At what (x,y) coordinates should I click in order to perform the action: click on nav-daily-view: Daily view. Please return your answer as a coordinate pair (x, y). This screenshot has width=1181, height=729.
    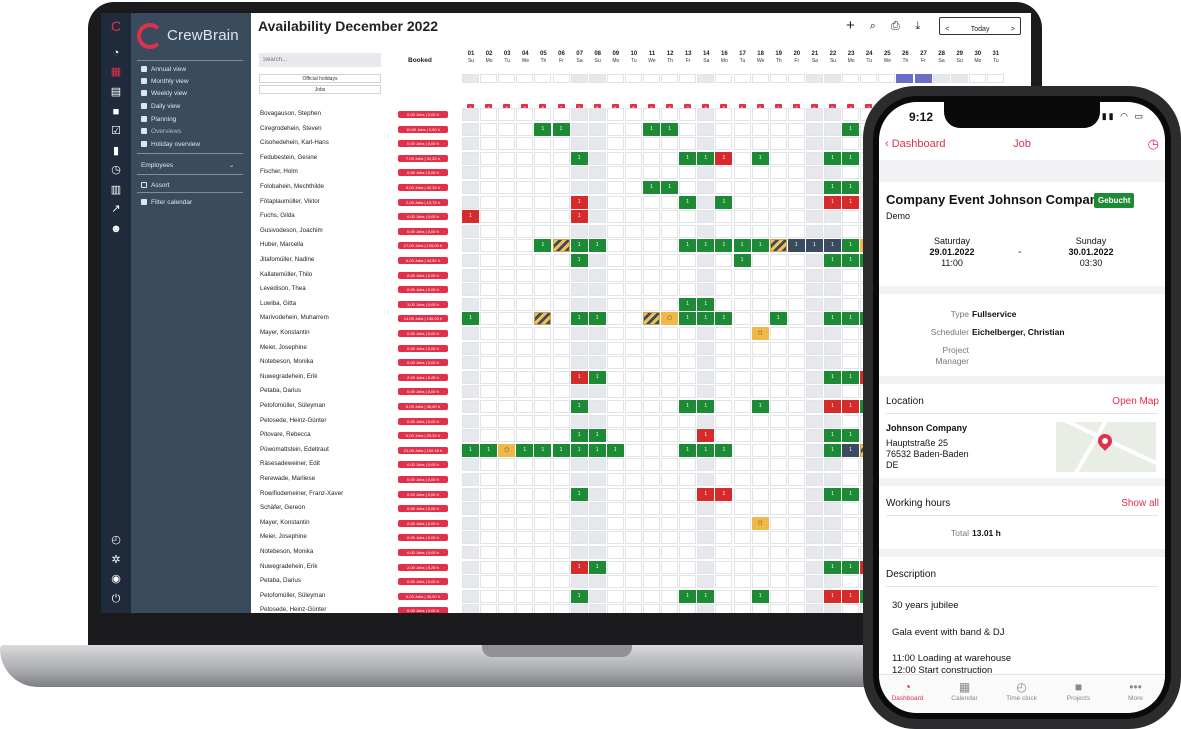
    Looking at the image, I should click on (160, 106).